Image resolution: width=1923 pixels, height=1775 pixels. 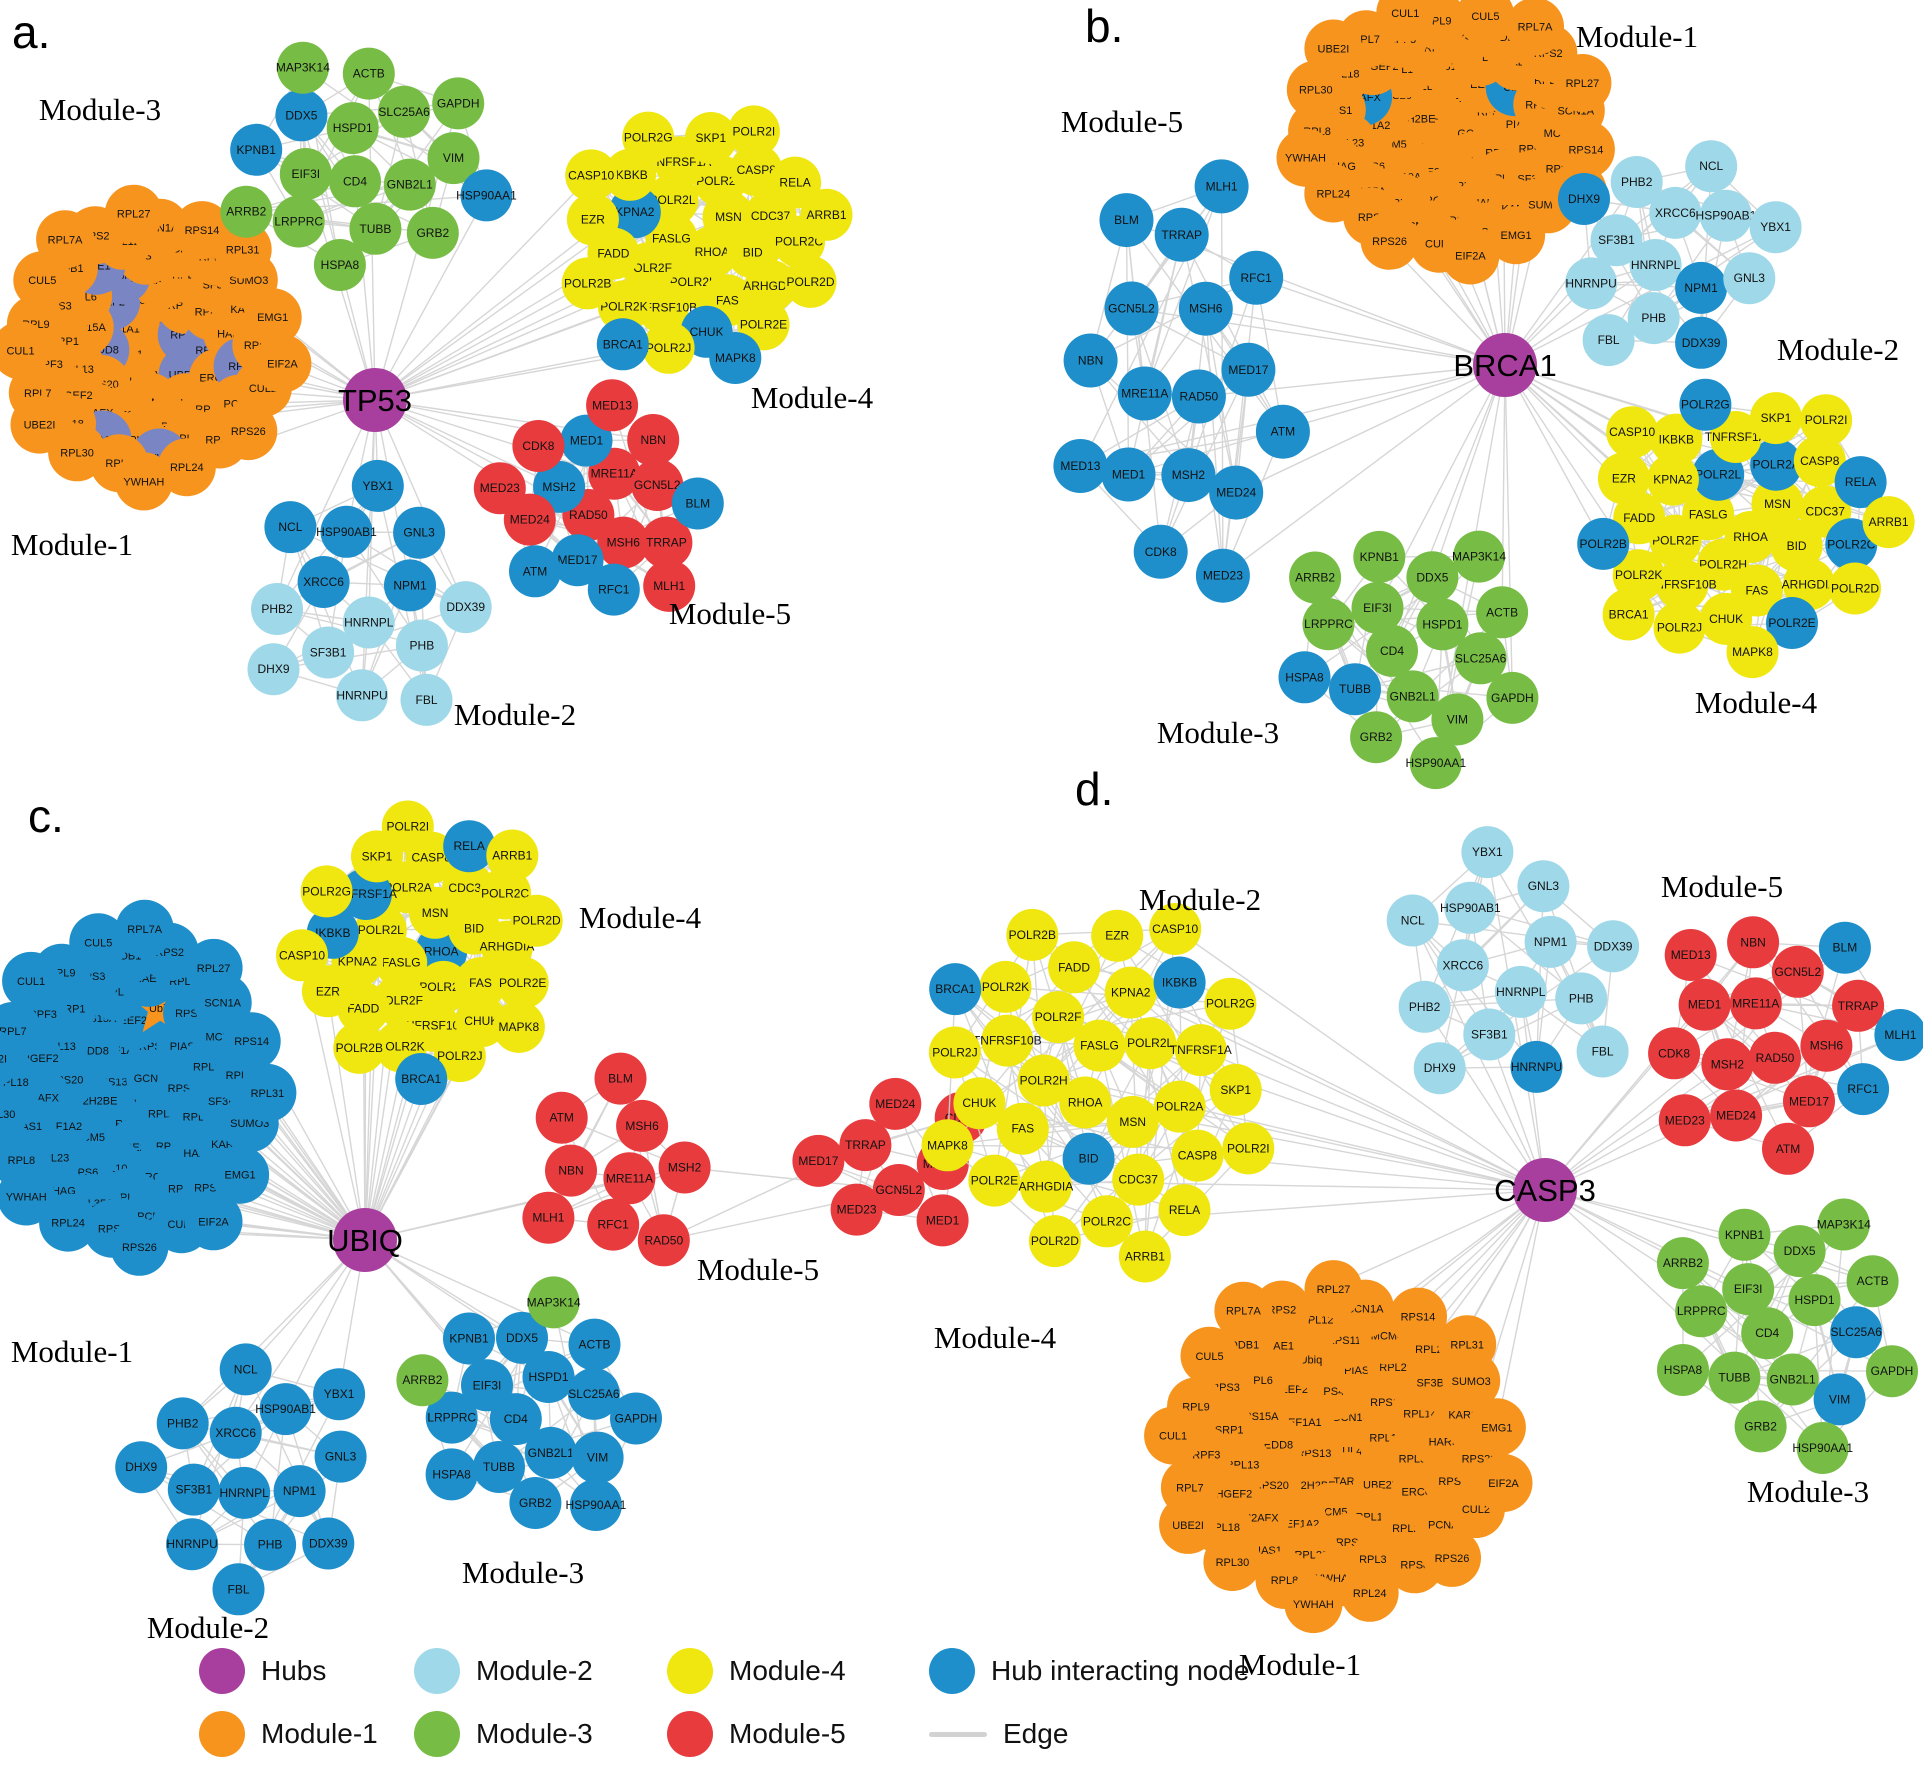 What do you see at coordinates (480, 983) in the screenshot?
I see `node-FAS` at bounding box center [480, 983].